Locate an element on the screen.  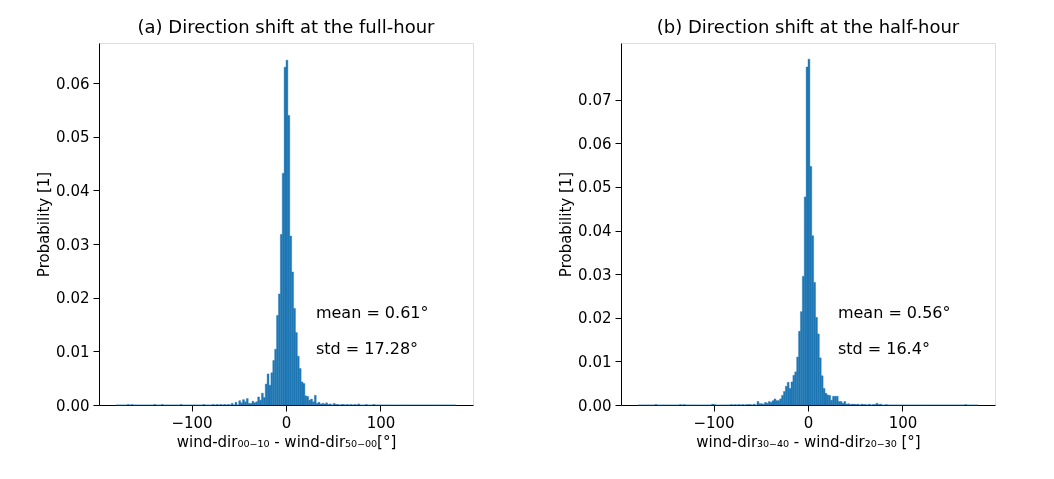
annotation: std = 17.28° is located at coordinates (367, 348).